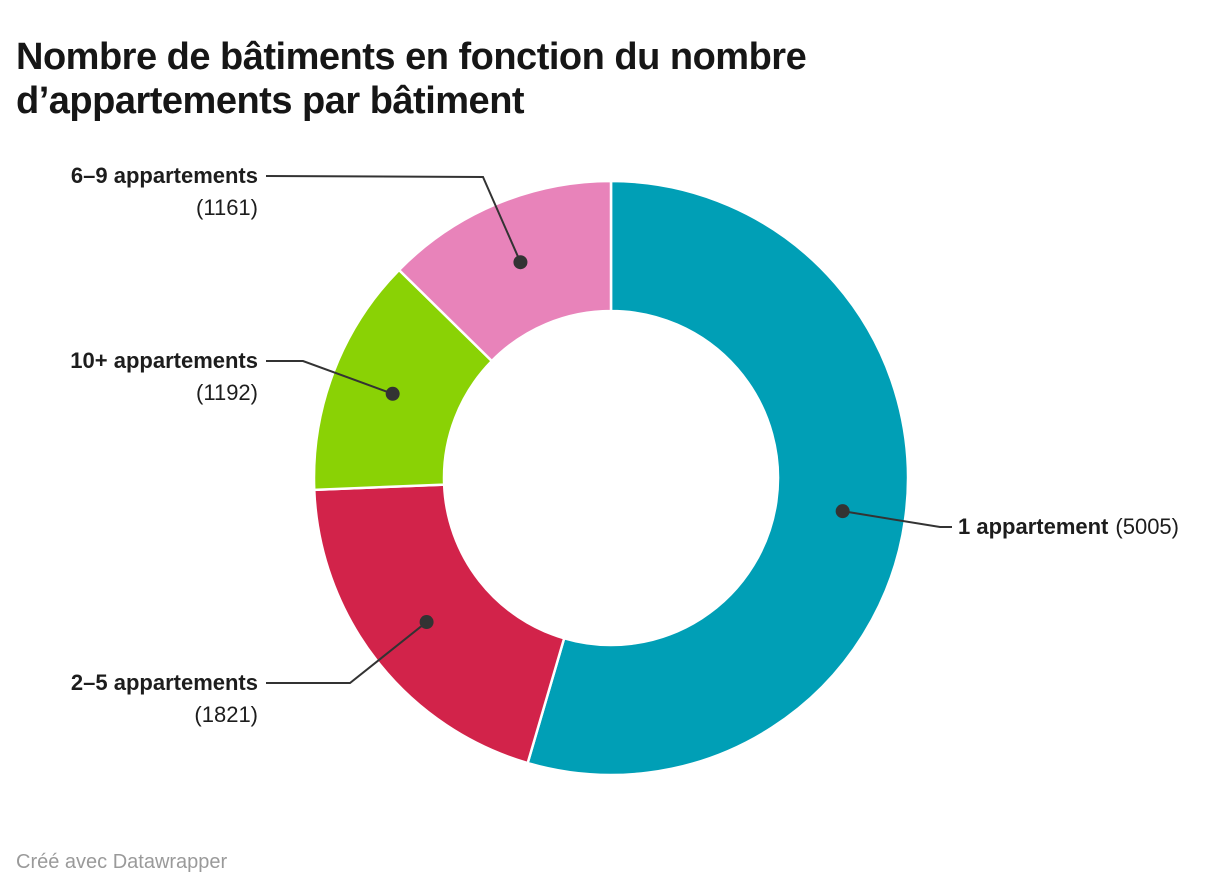 The height and width of the screenshot is (886, 1220). What do you see at coordinates (164, 192) in the screenshot?
I see `slice-label-6-9-appartements: 6–9 appartements (1161)` at bounding box center [164, 192].